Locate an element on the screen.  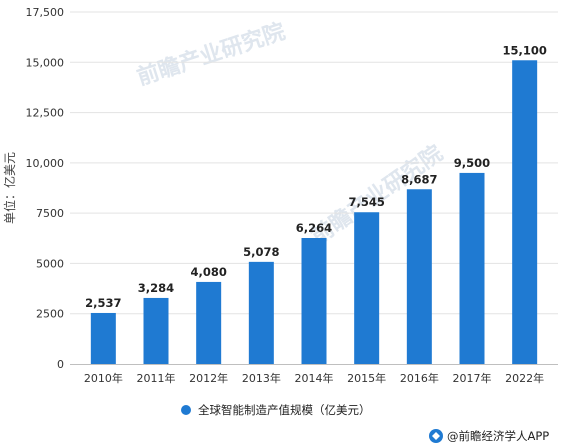
qianzhan-logo-mark is located at coordinates (436, 436).